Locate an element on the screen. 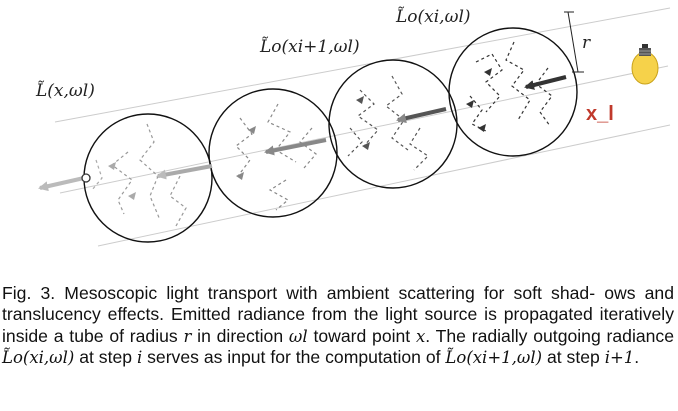 The image size is (678, 411). caption-line-3-mid: in direction is located at coordinates (240, 335).